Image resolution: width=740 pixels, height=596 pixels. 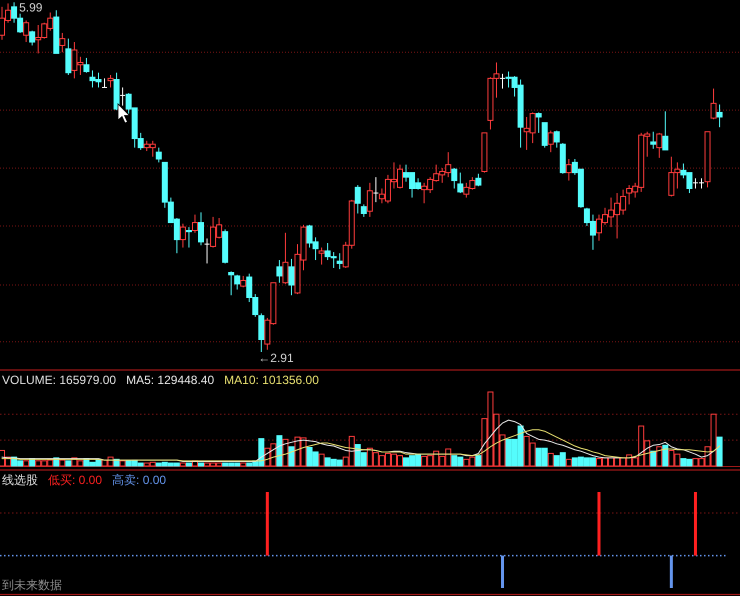 What do you see at coordinates (272, 380) in the screenshot?
I see `text: MA10: 101356.00` at bounding box center [272, 380].